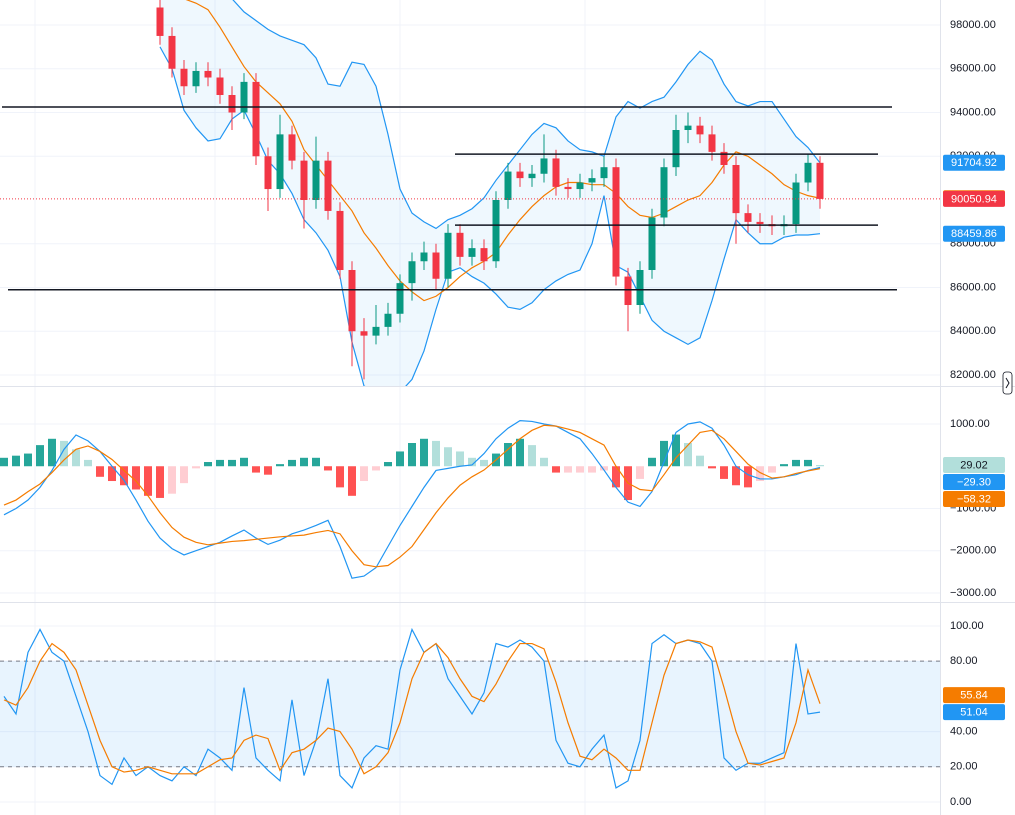  Describe the element at coordinates (973, 69) in the screenshot. I see `y-tick-label: 96000.00` at that location.